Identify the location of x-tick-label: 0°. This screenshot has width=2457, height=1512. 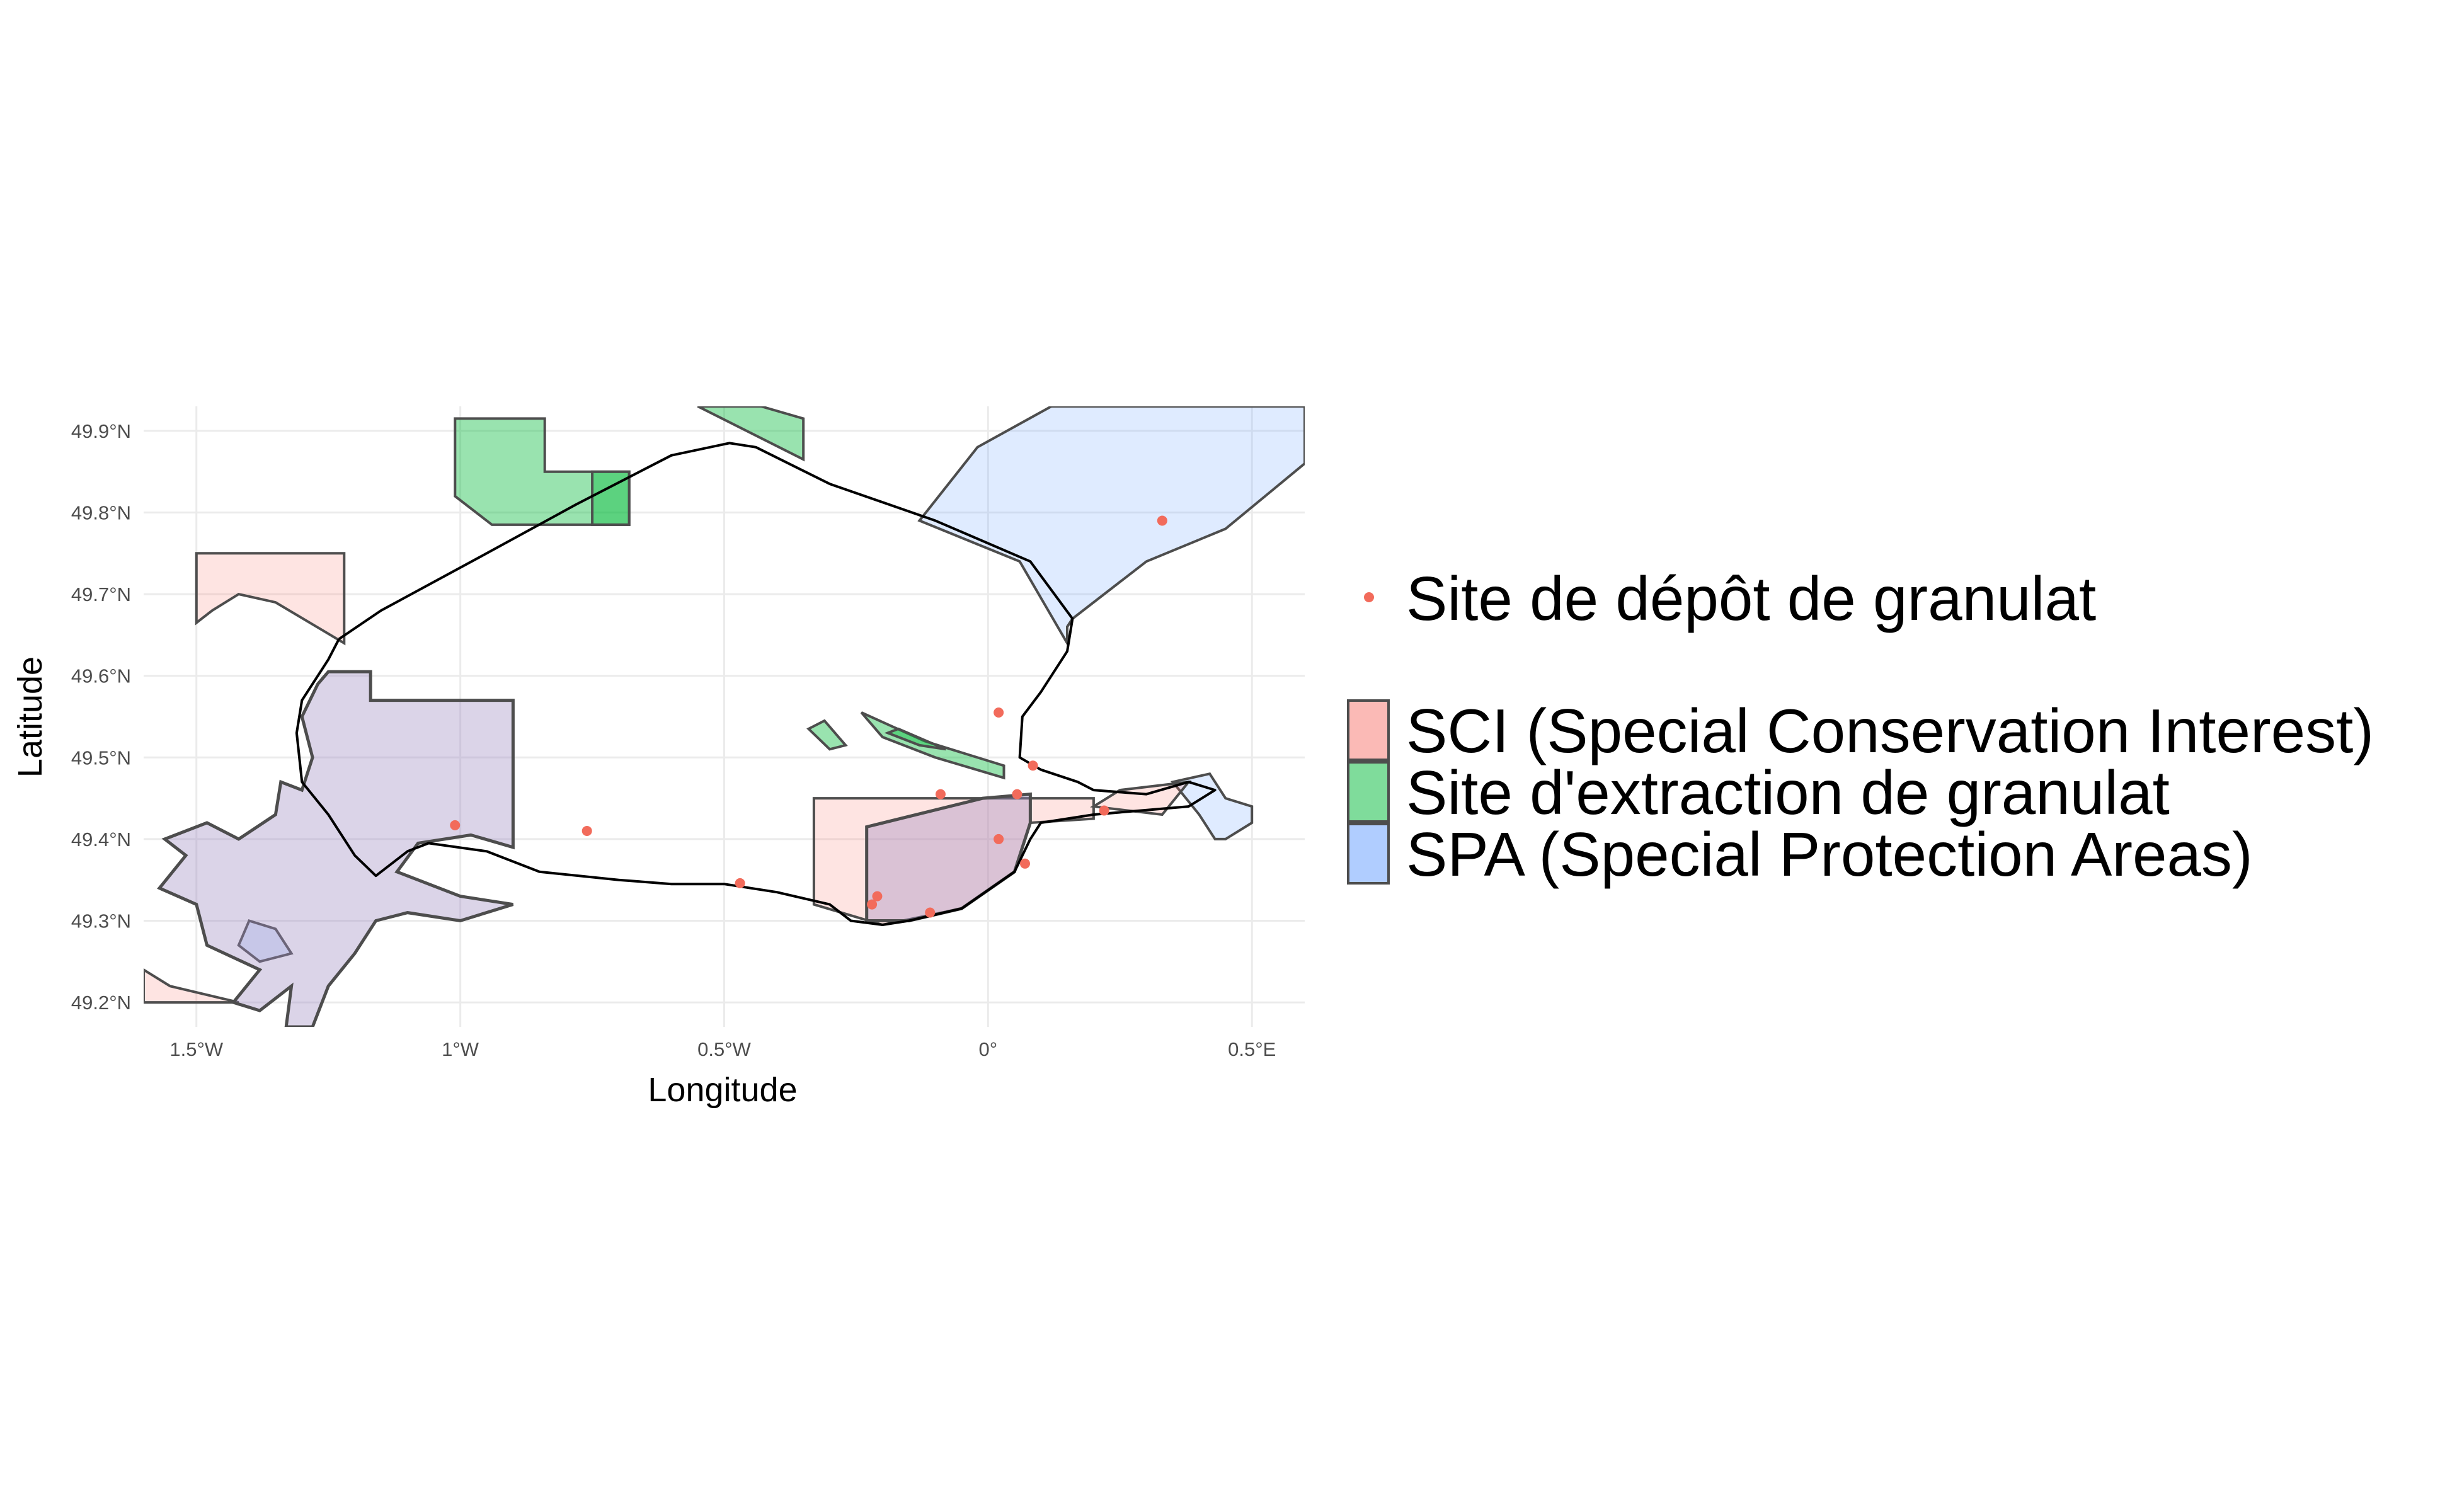
(988, 1049).